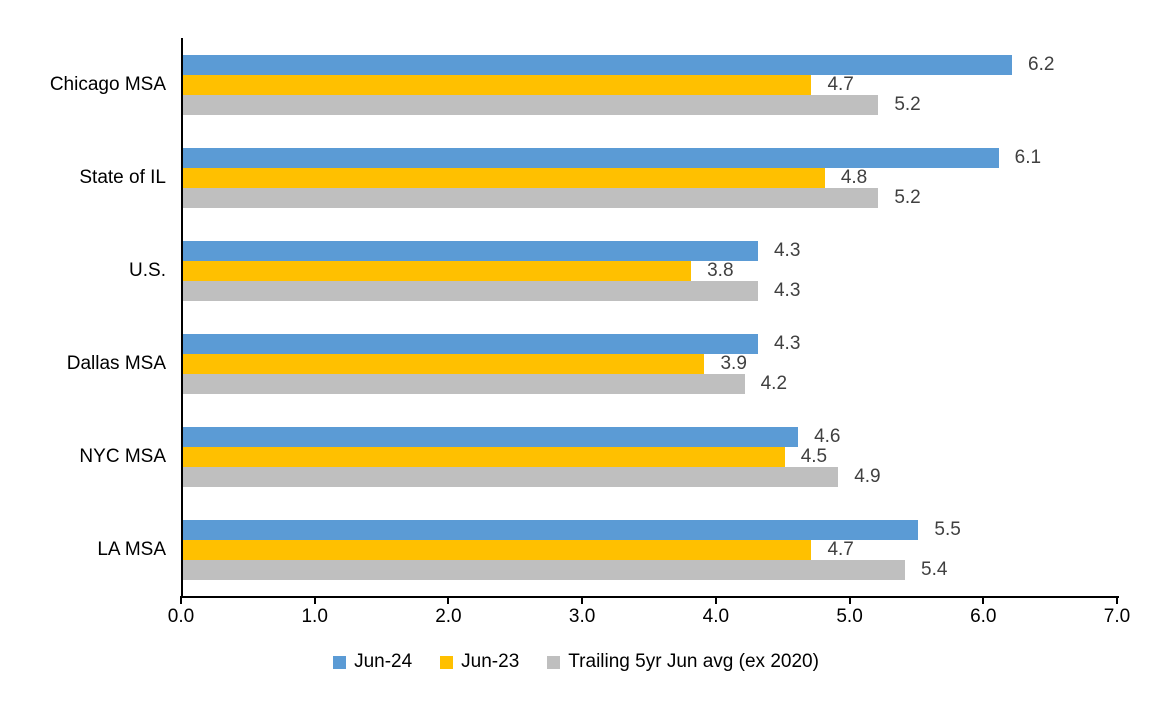 This screenshot has width=1152, height=707. What do you see at coordinates (314, 616) in the screenshot?
I see `x-axis-tick-label: 1.0` at bounding box center [314, 616].